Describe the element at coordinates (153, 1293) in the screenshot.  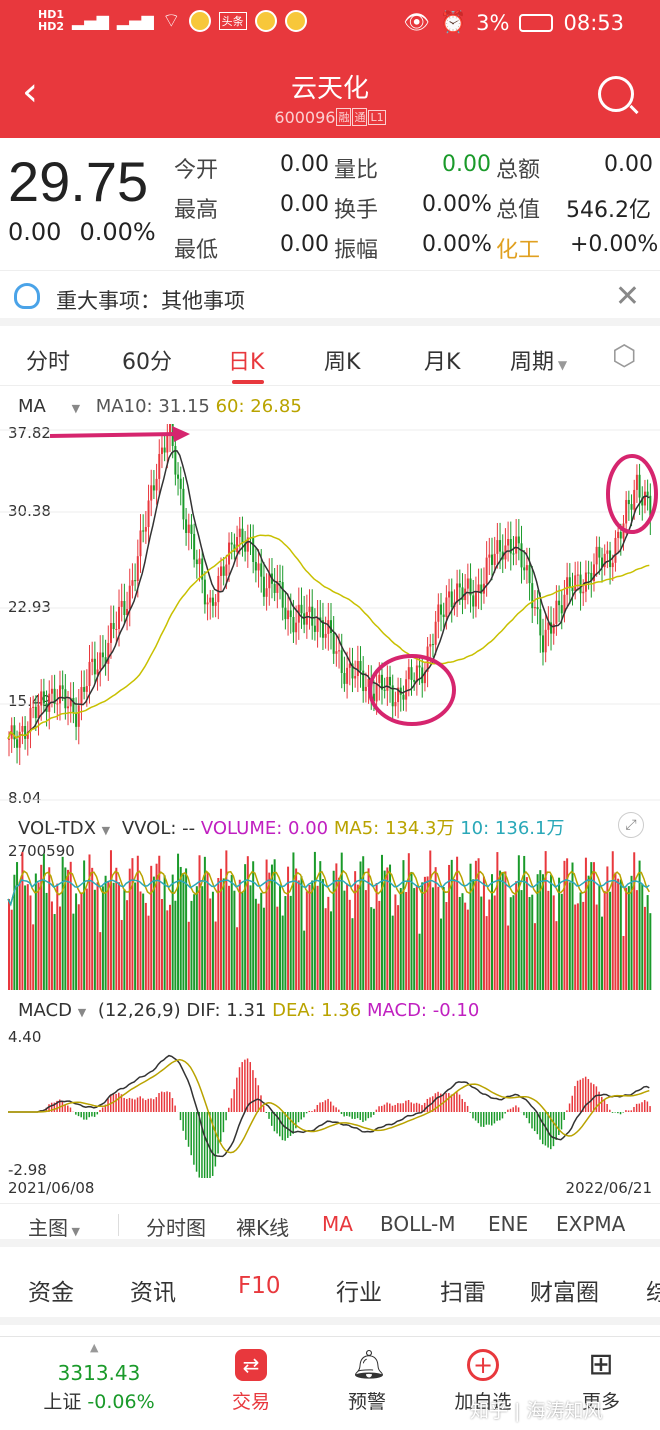
I see `tab-news: 资讯` at that location.